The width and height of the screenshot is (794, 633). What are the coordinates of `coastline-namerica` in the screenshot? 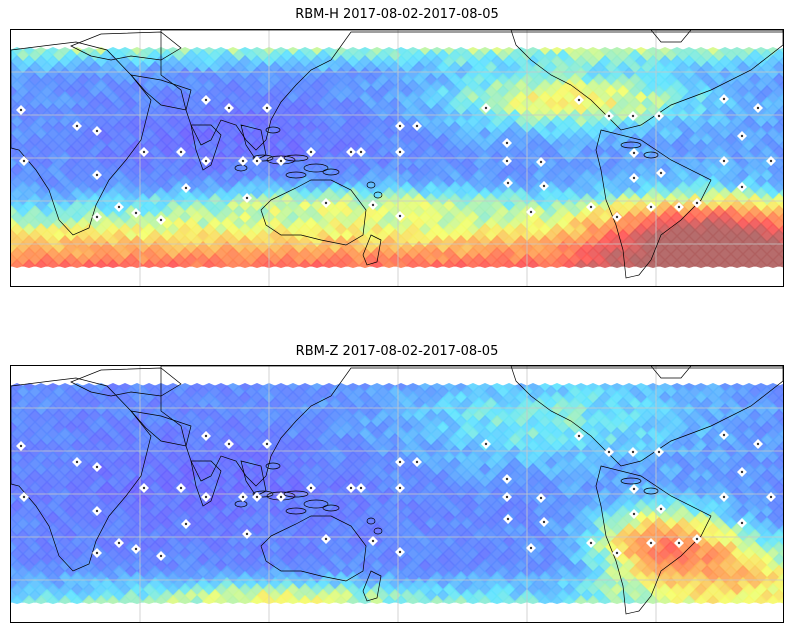 It's located at (646, 80).